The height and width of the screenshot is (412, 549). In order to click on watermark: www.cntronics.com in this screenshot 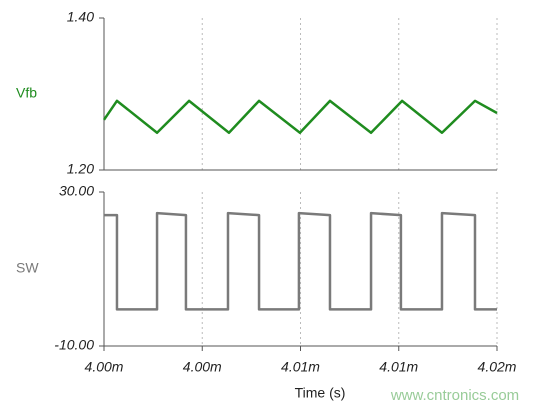, I will do `click(454, 395)`.